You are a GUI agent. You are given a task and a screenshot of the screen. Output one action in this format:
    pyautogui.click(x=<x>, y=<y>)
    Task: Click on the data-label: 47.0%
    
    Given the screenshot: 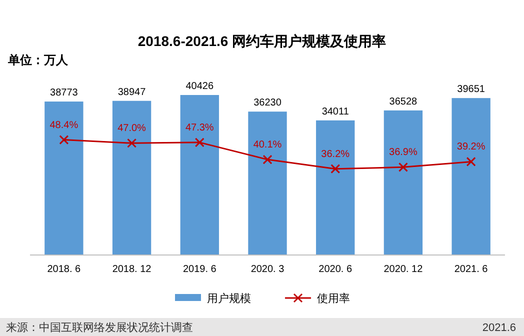 What is the action you would take?
    pyautogui.click(x=132, y=128)
    